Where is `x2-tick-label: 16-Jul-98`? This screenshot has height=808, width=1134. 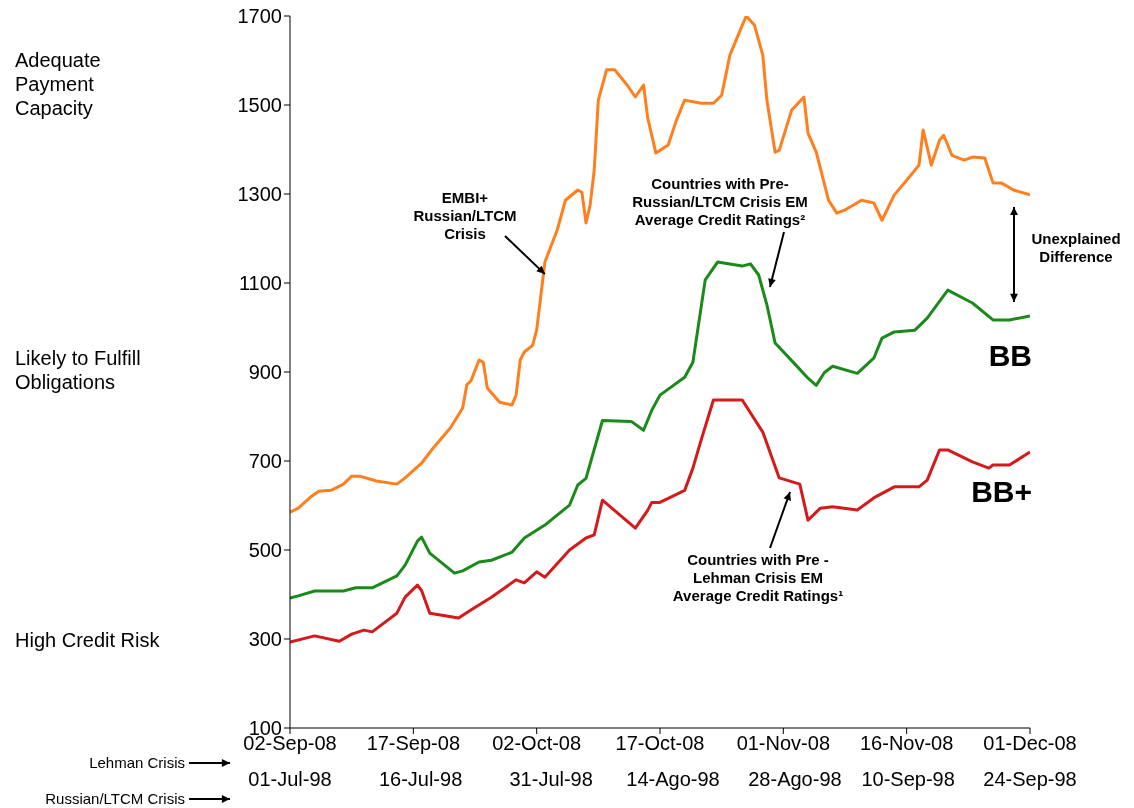 x2-tick-label: 16-Jul-98 is located at coordinates (420, 779).